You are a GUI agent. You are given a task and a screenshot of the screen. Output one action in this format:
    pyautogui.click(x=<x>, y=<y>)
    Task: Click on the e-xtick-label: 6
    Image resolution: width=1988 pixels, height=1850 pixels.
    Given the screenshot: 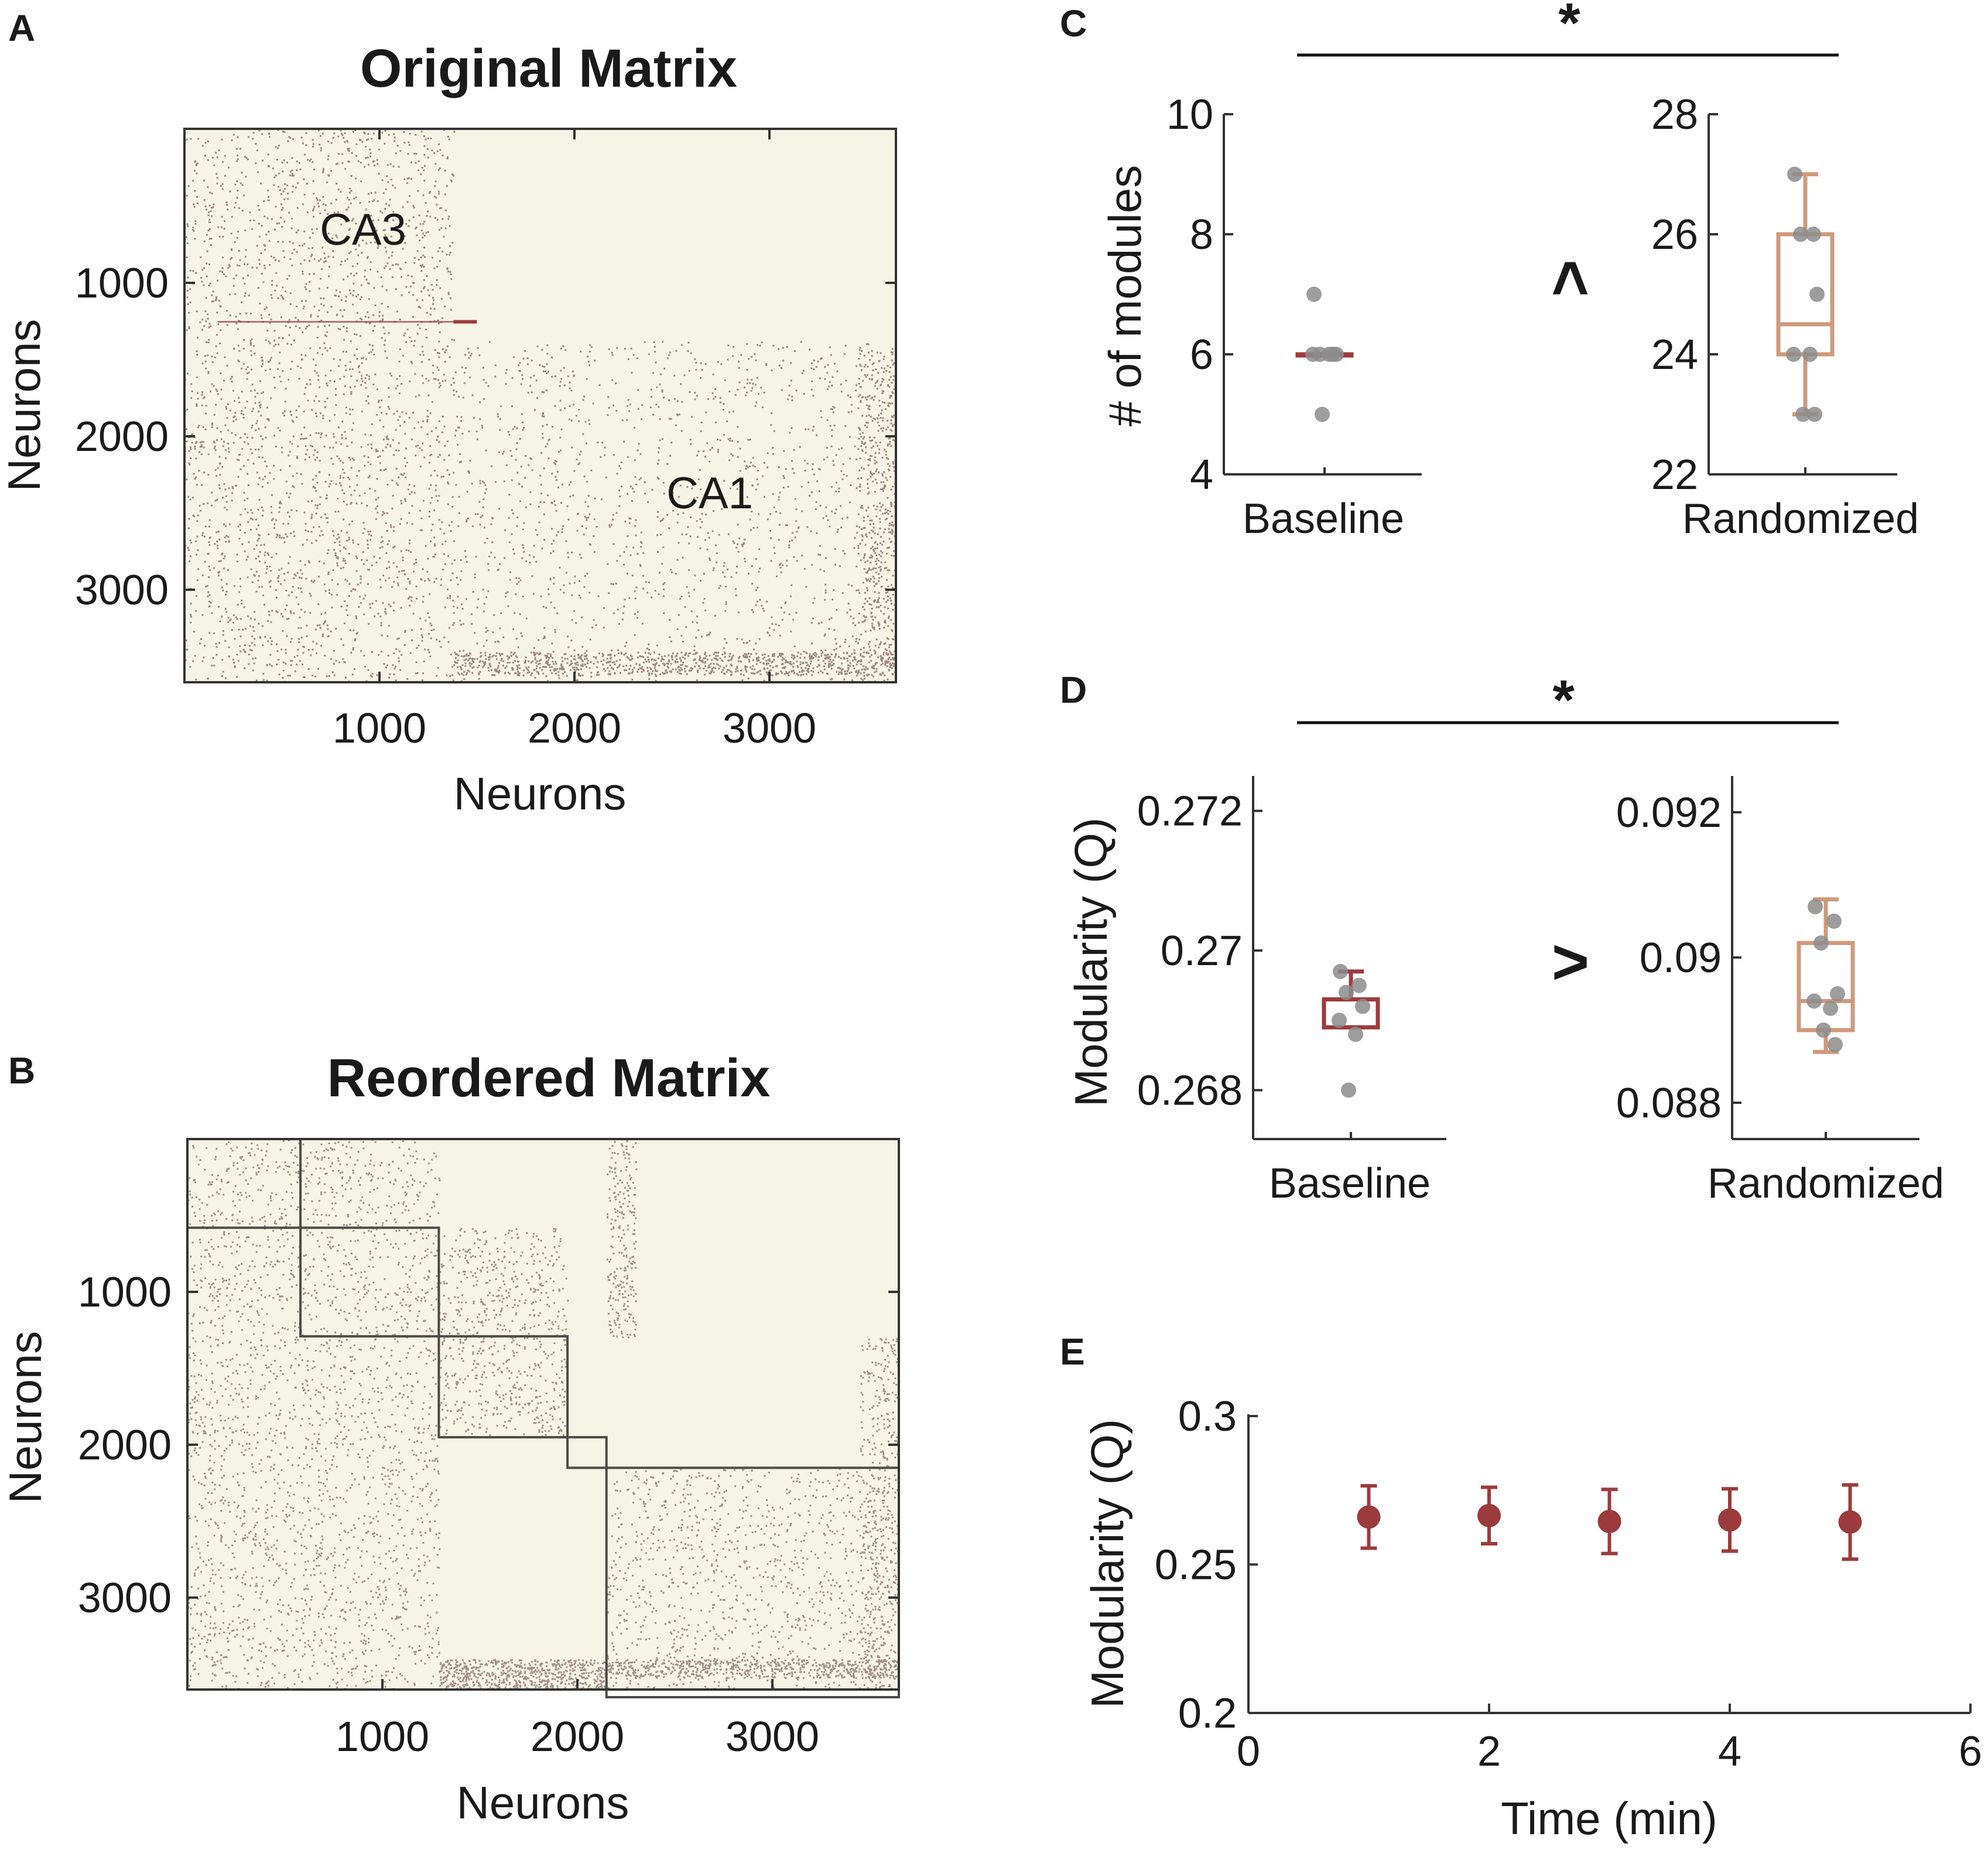 What is the action you would take?
    pyautogui.click(x=1971, y=1751)
    